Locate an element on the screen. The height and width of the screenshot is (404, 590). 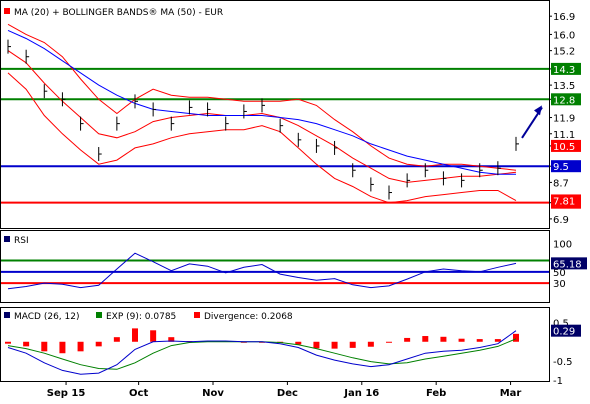
macd-axis-label: 0.5 is located at coordinates (561, 324).